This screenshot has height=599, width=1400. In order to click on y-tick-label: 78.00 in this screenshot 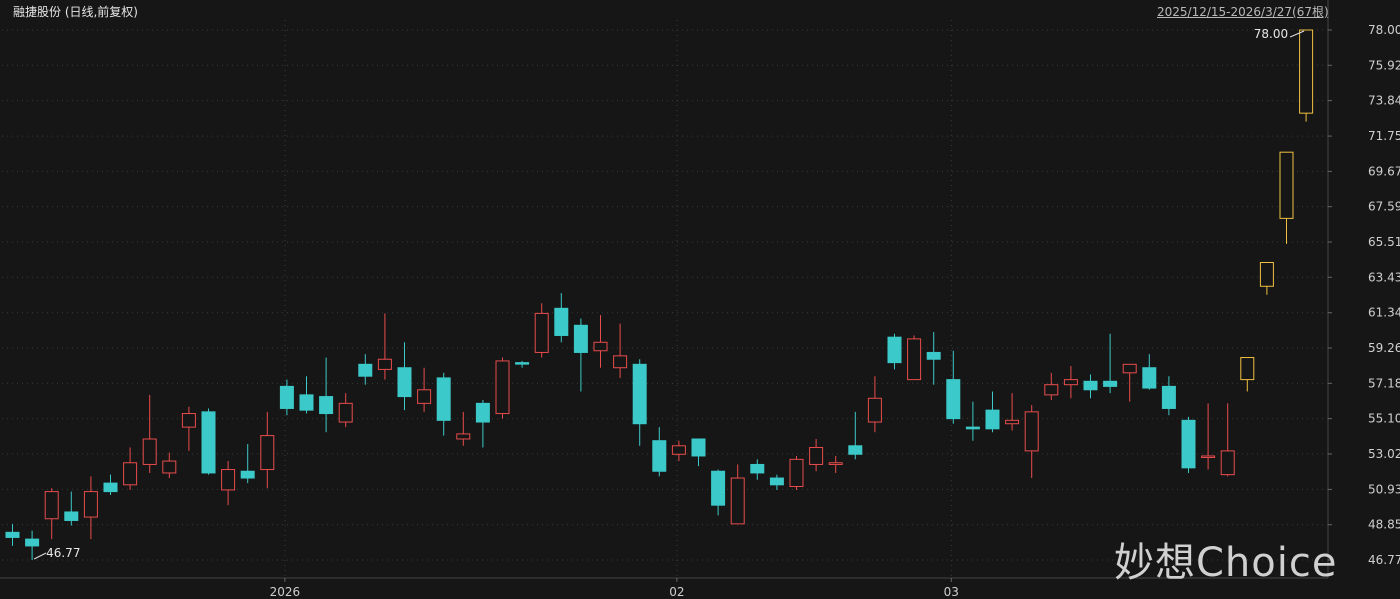, I will do `click(1384, 30)`.